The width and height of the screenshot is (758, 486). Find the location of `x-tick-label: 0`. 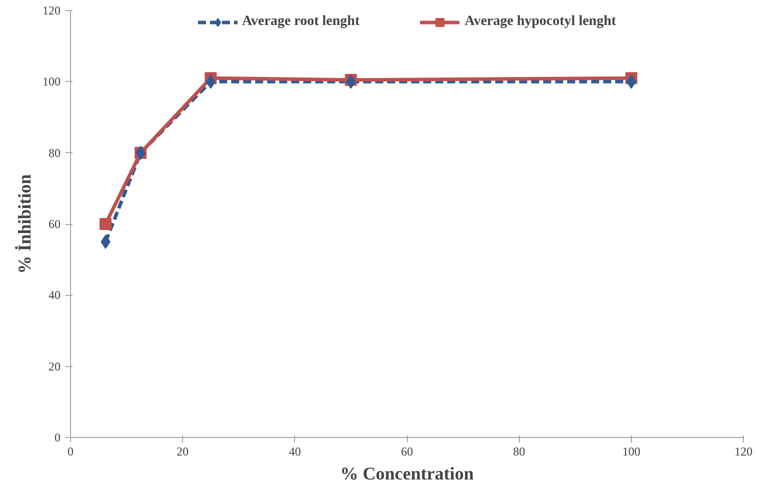

x-tick-label: 0 is located at coordinates (71, 451).